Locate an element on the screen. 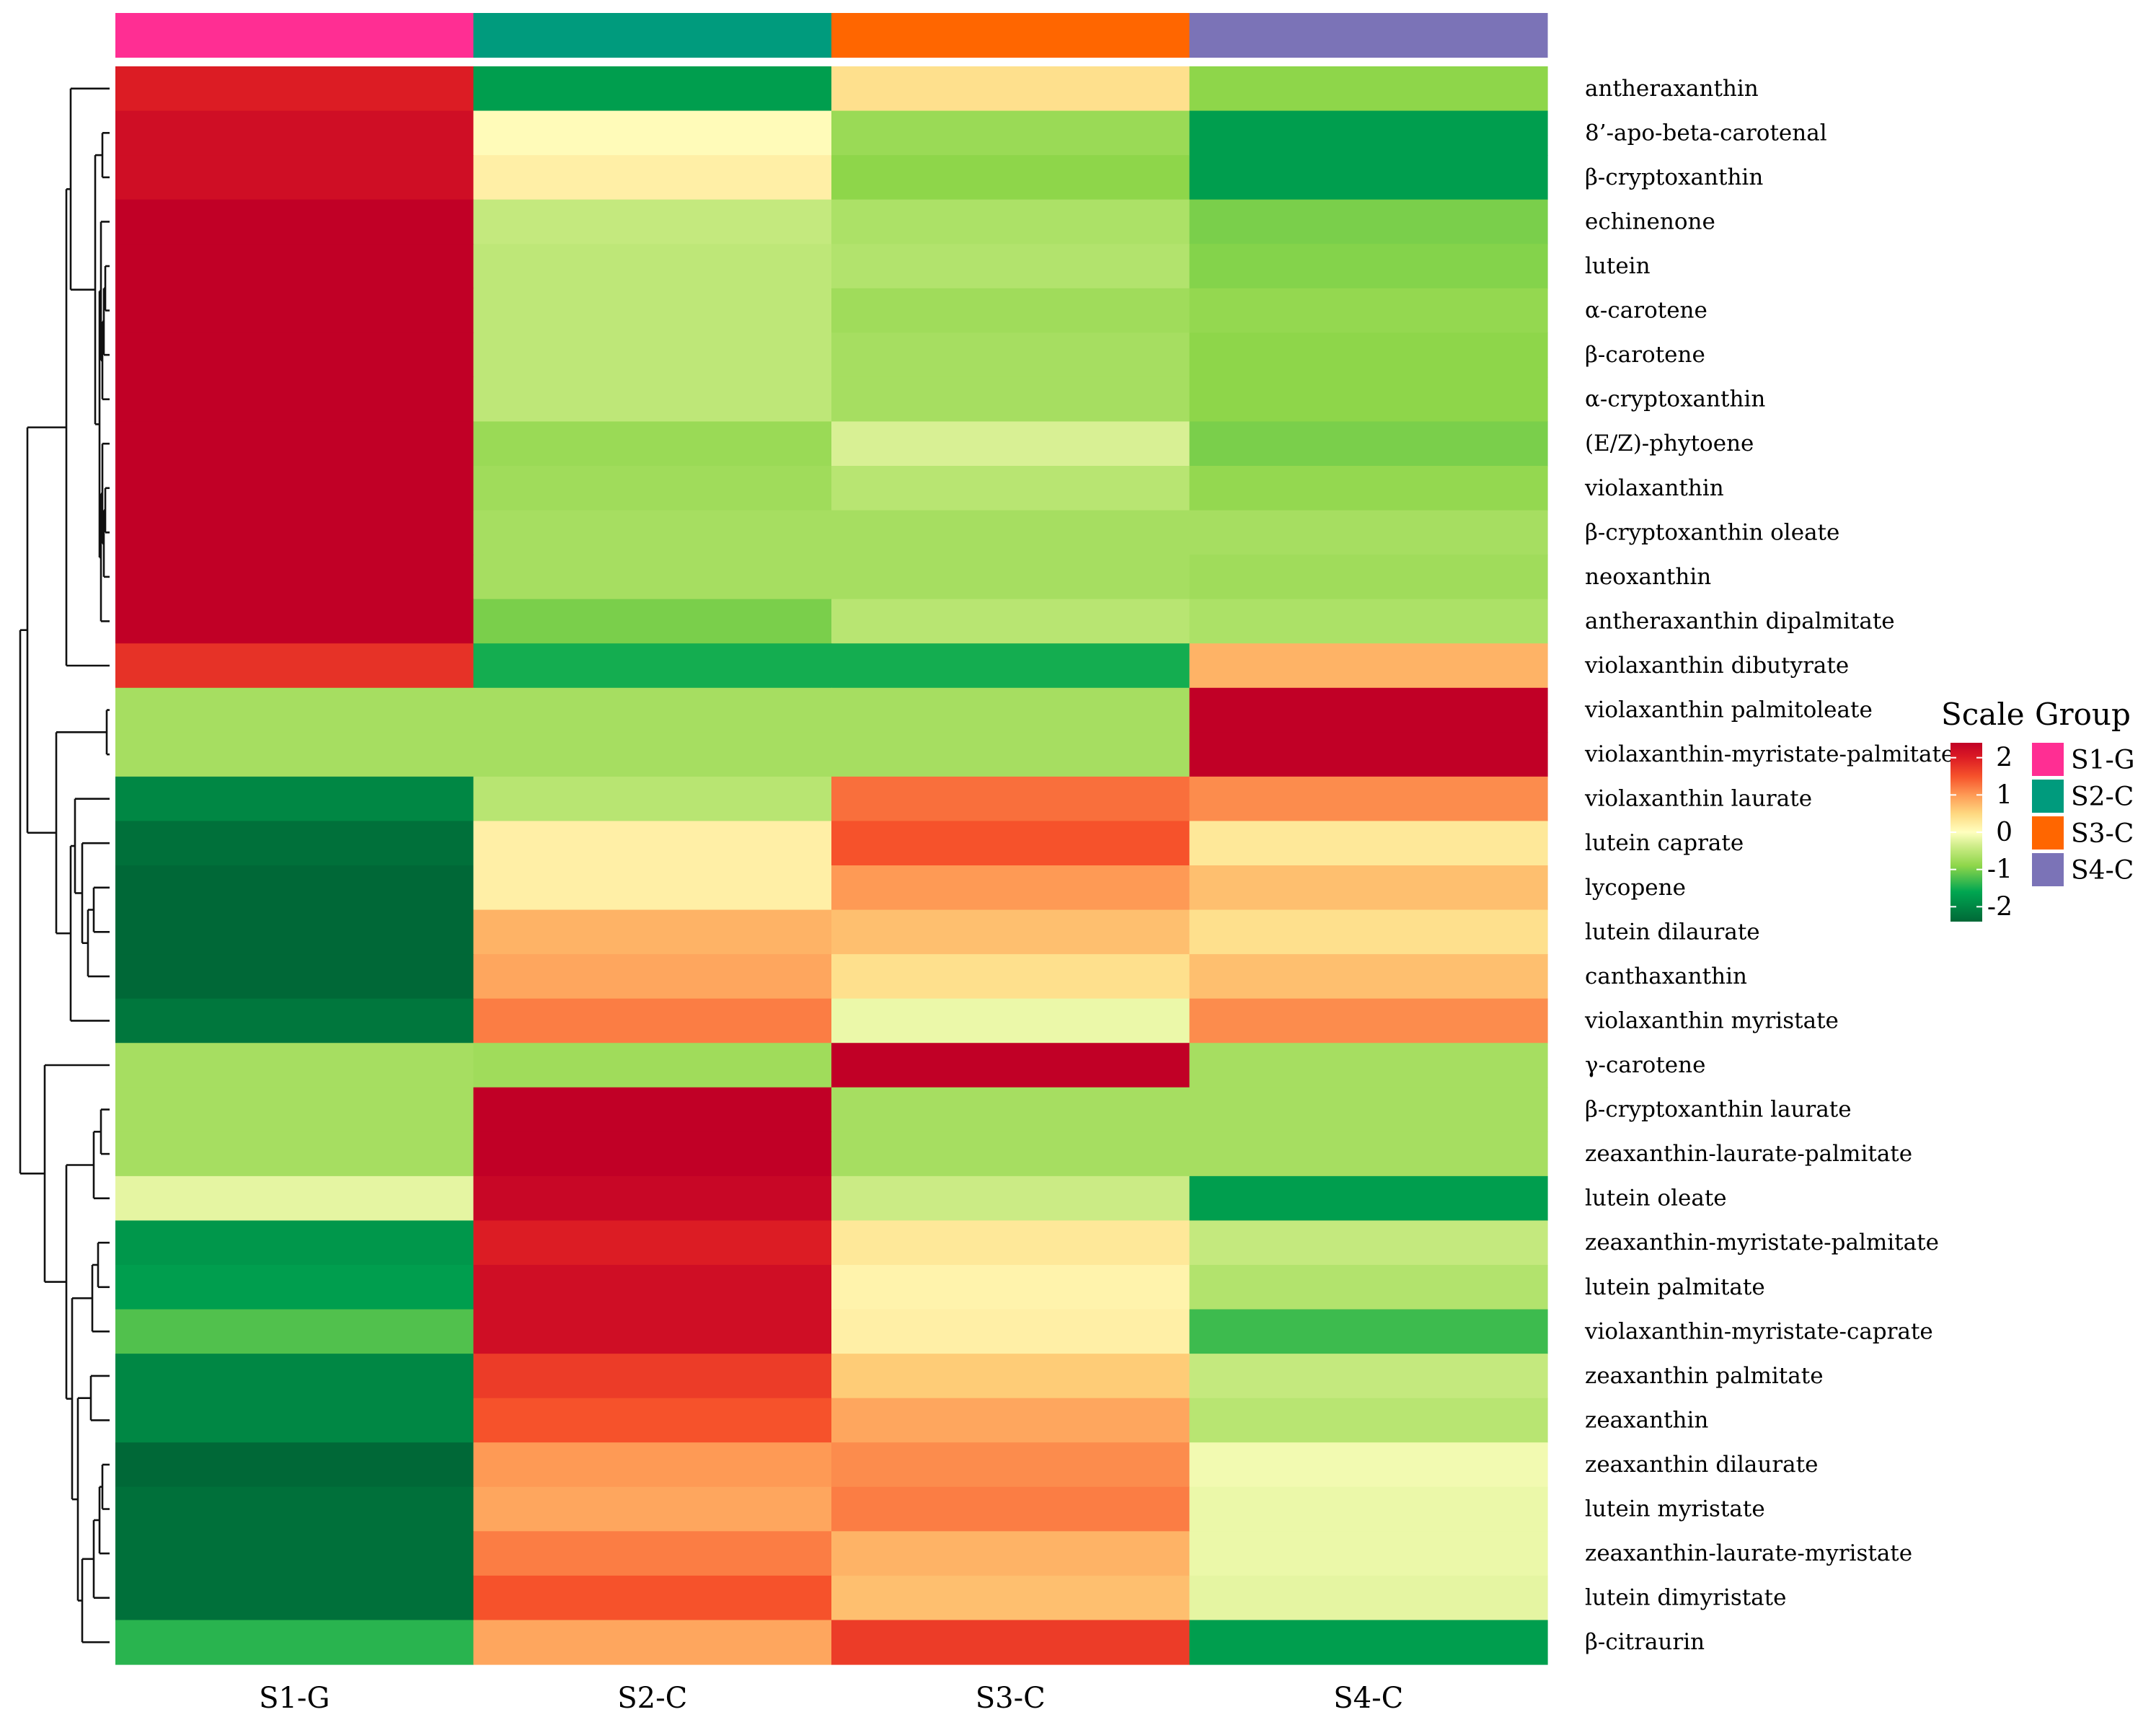 This screenshot has height=1712, width=2156. group-annotation-bar is located at coordinates (831, 36).